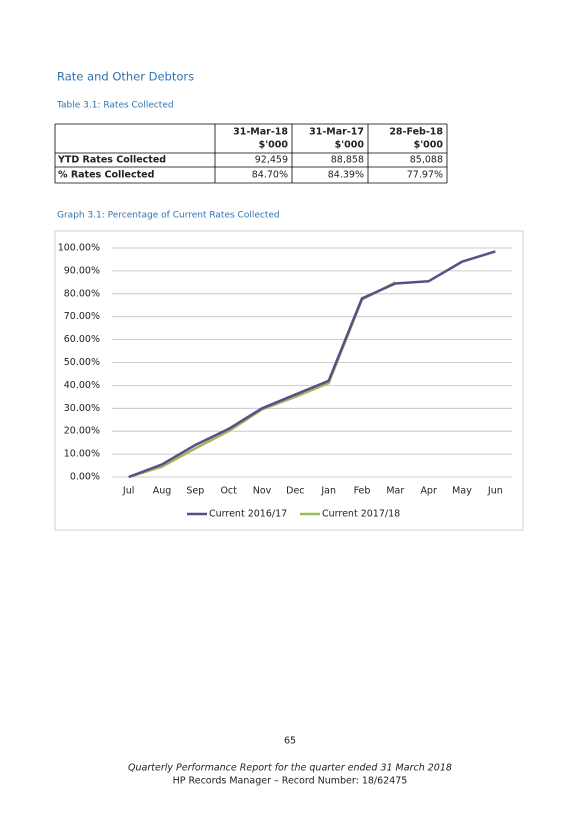 Image resolution: width=580 pixels, height=821 pixels. I want to click on x-tick-label: Apr, so click(428, 491).